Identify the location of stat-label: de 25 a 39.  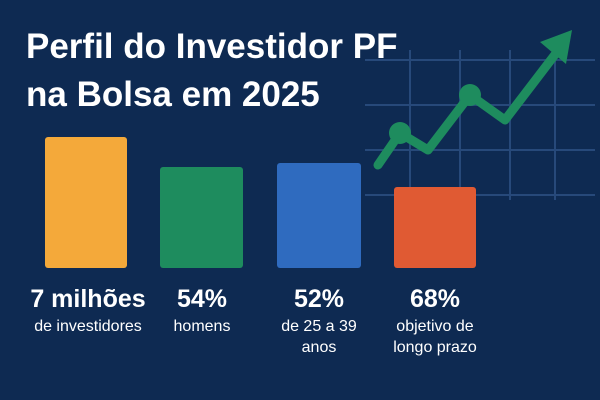
(319, 326).